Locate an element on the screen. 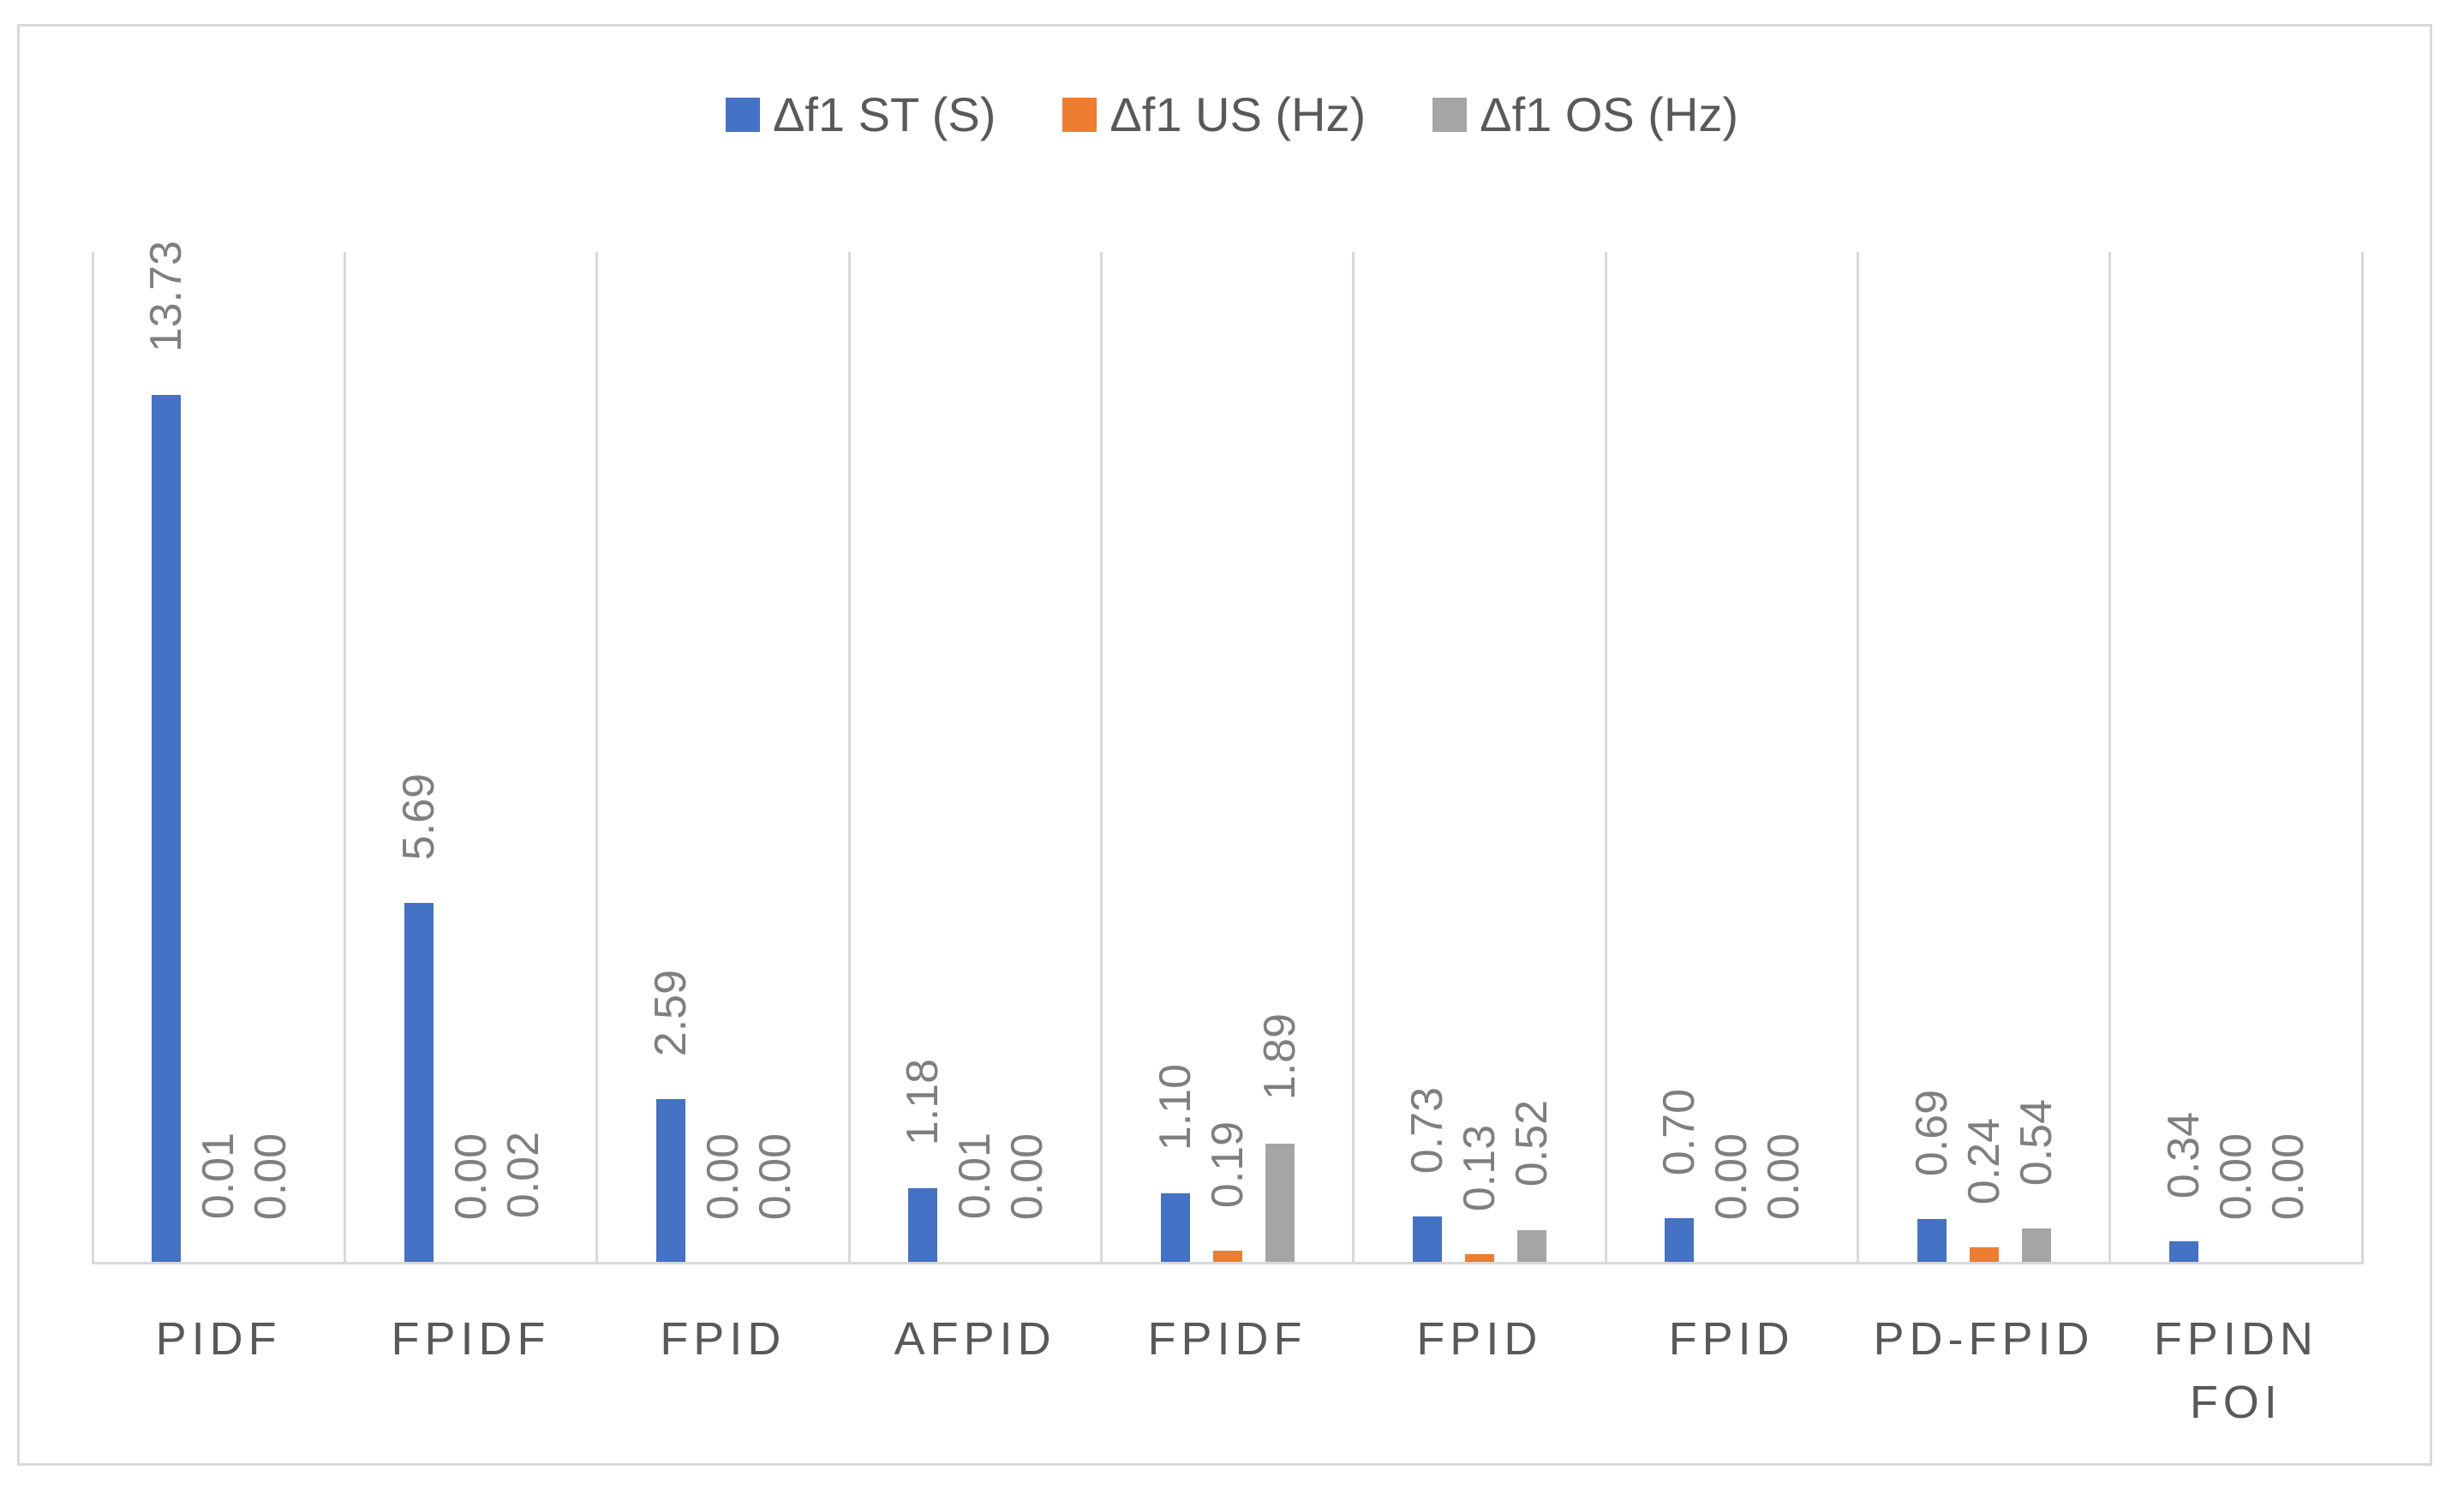 This screenshot has height=1494, width=2464. legend-item-us: Δf1 US (Hz) is located at coordinates (1214, 115).